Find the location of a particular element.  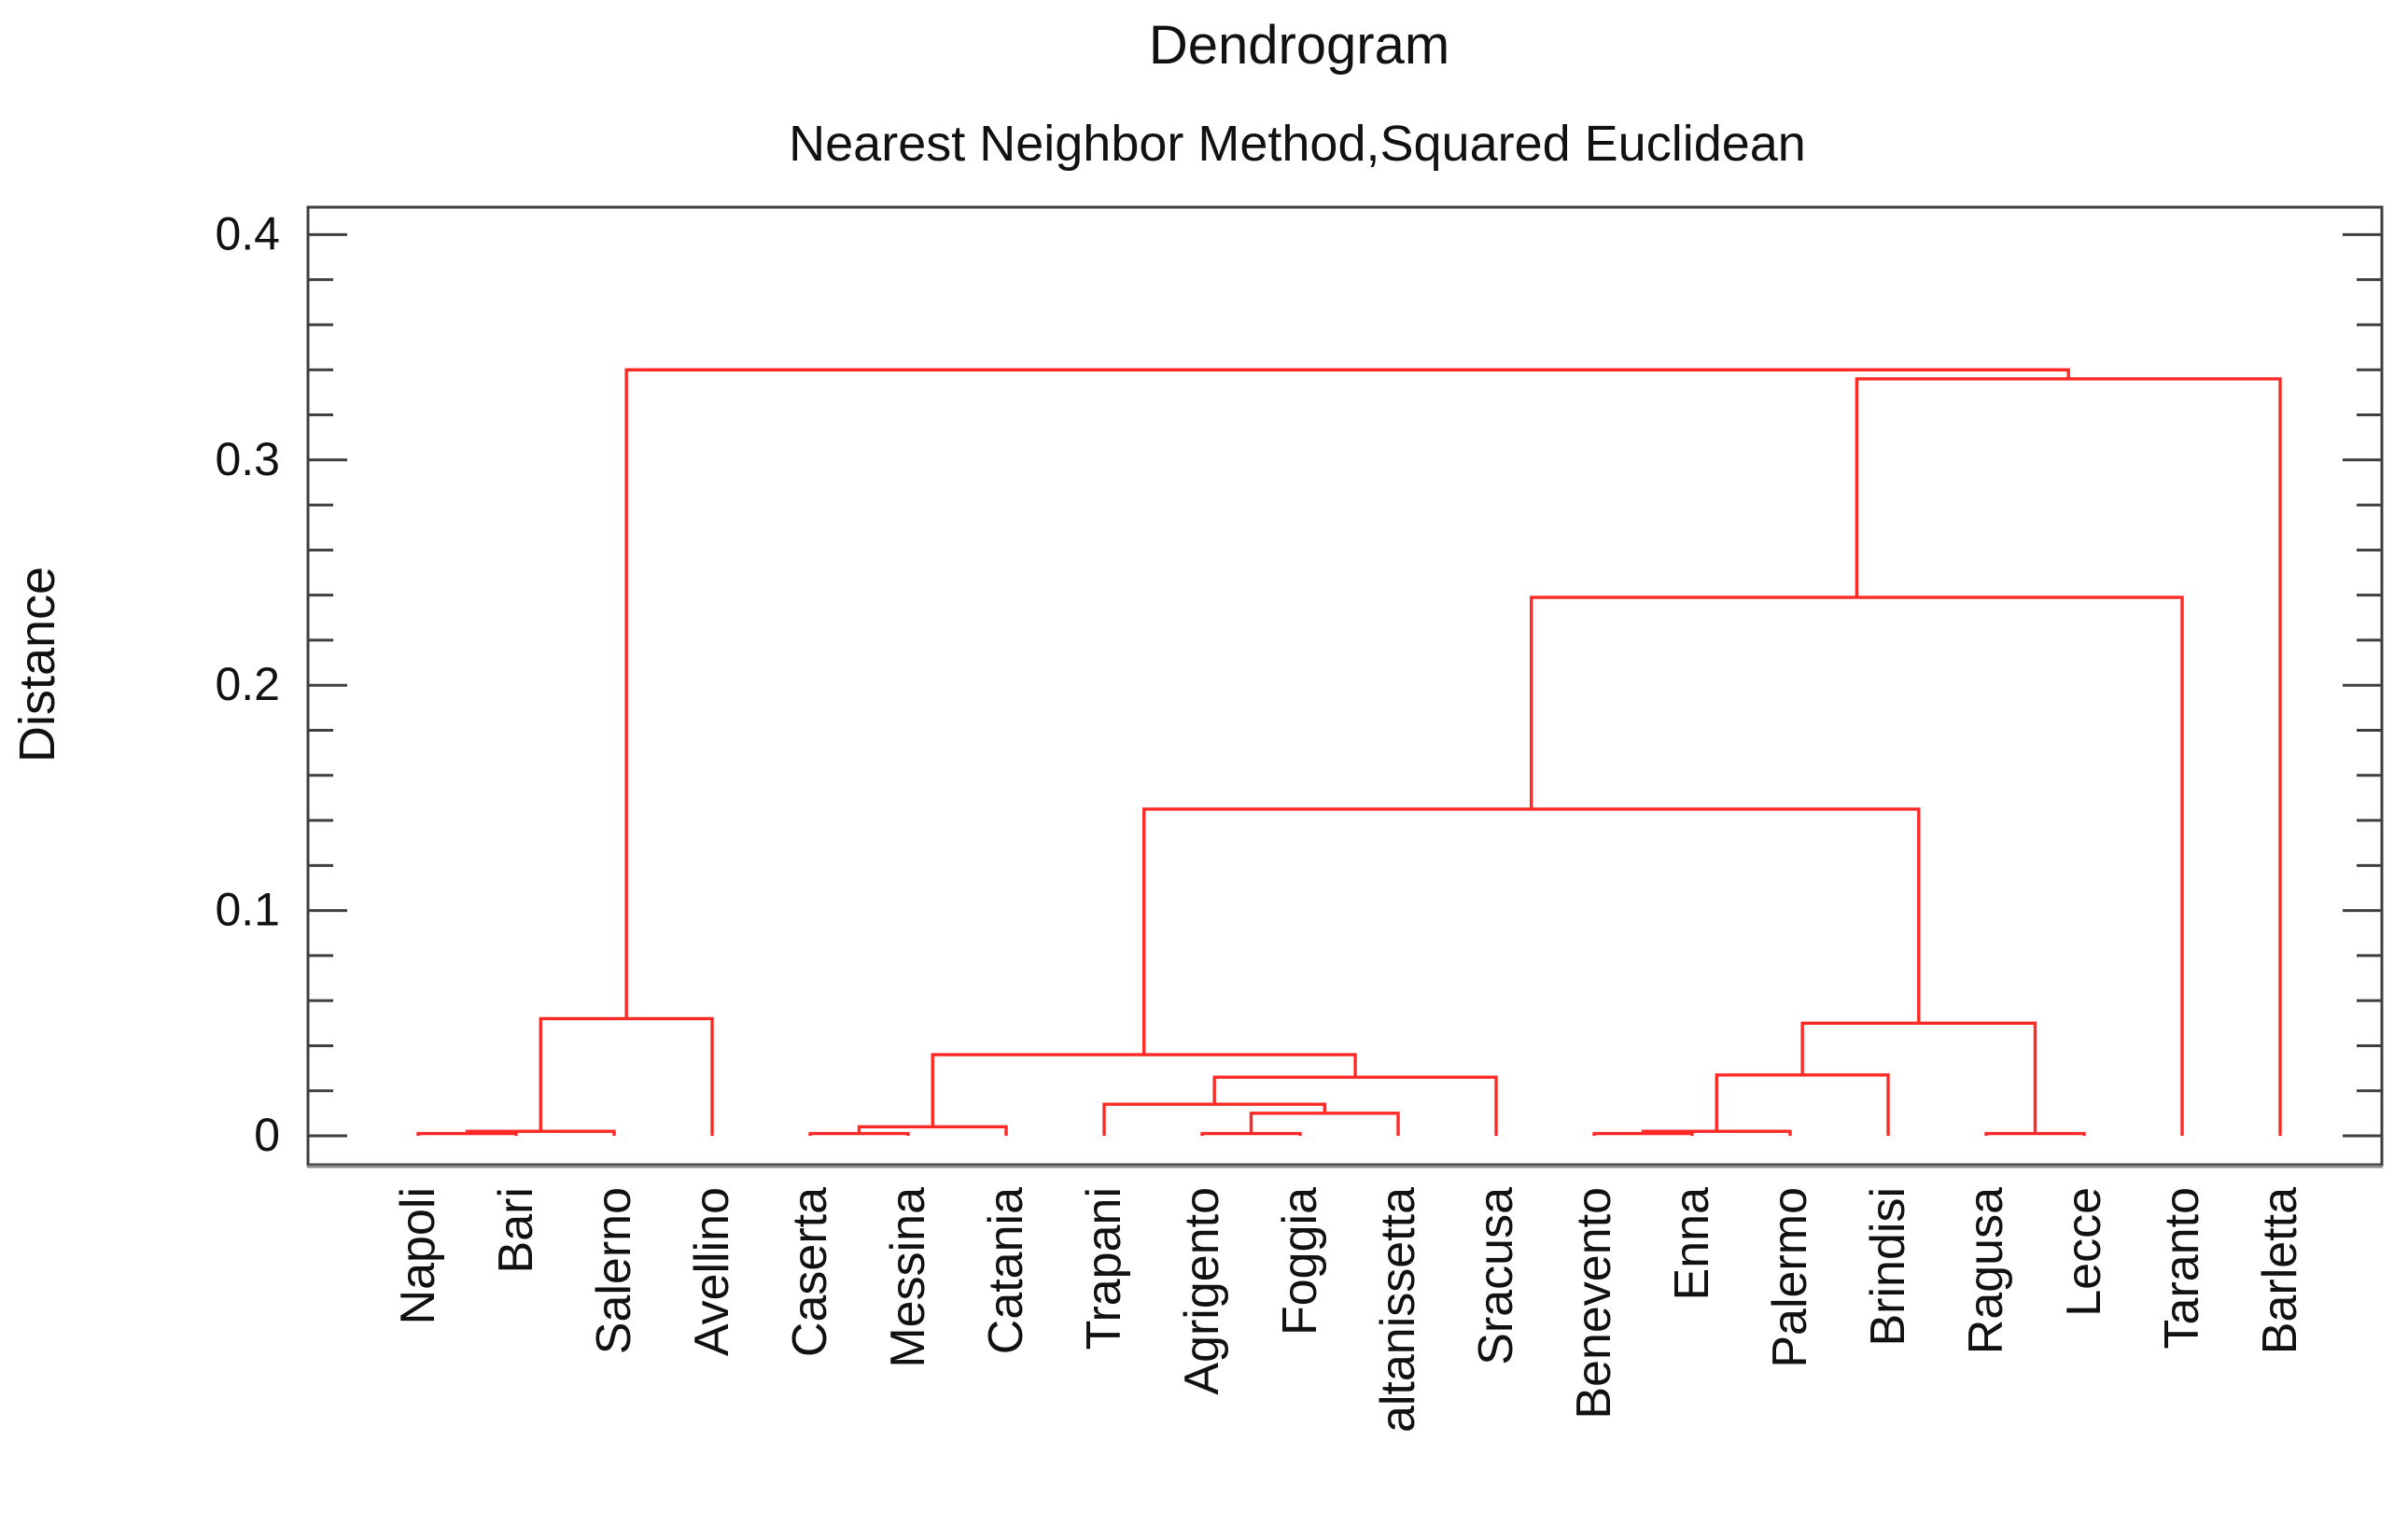

leaf-label-altanissetta: altanissetta is located at coordinates (1398, 1310).